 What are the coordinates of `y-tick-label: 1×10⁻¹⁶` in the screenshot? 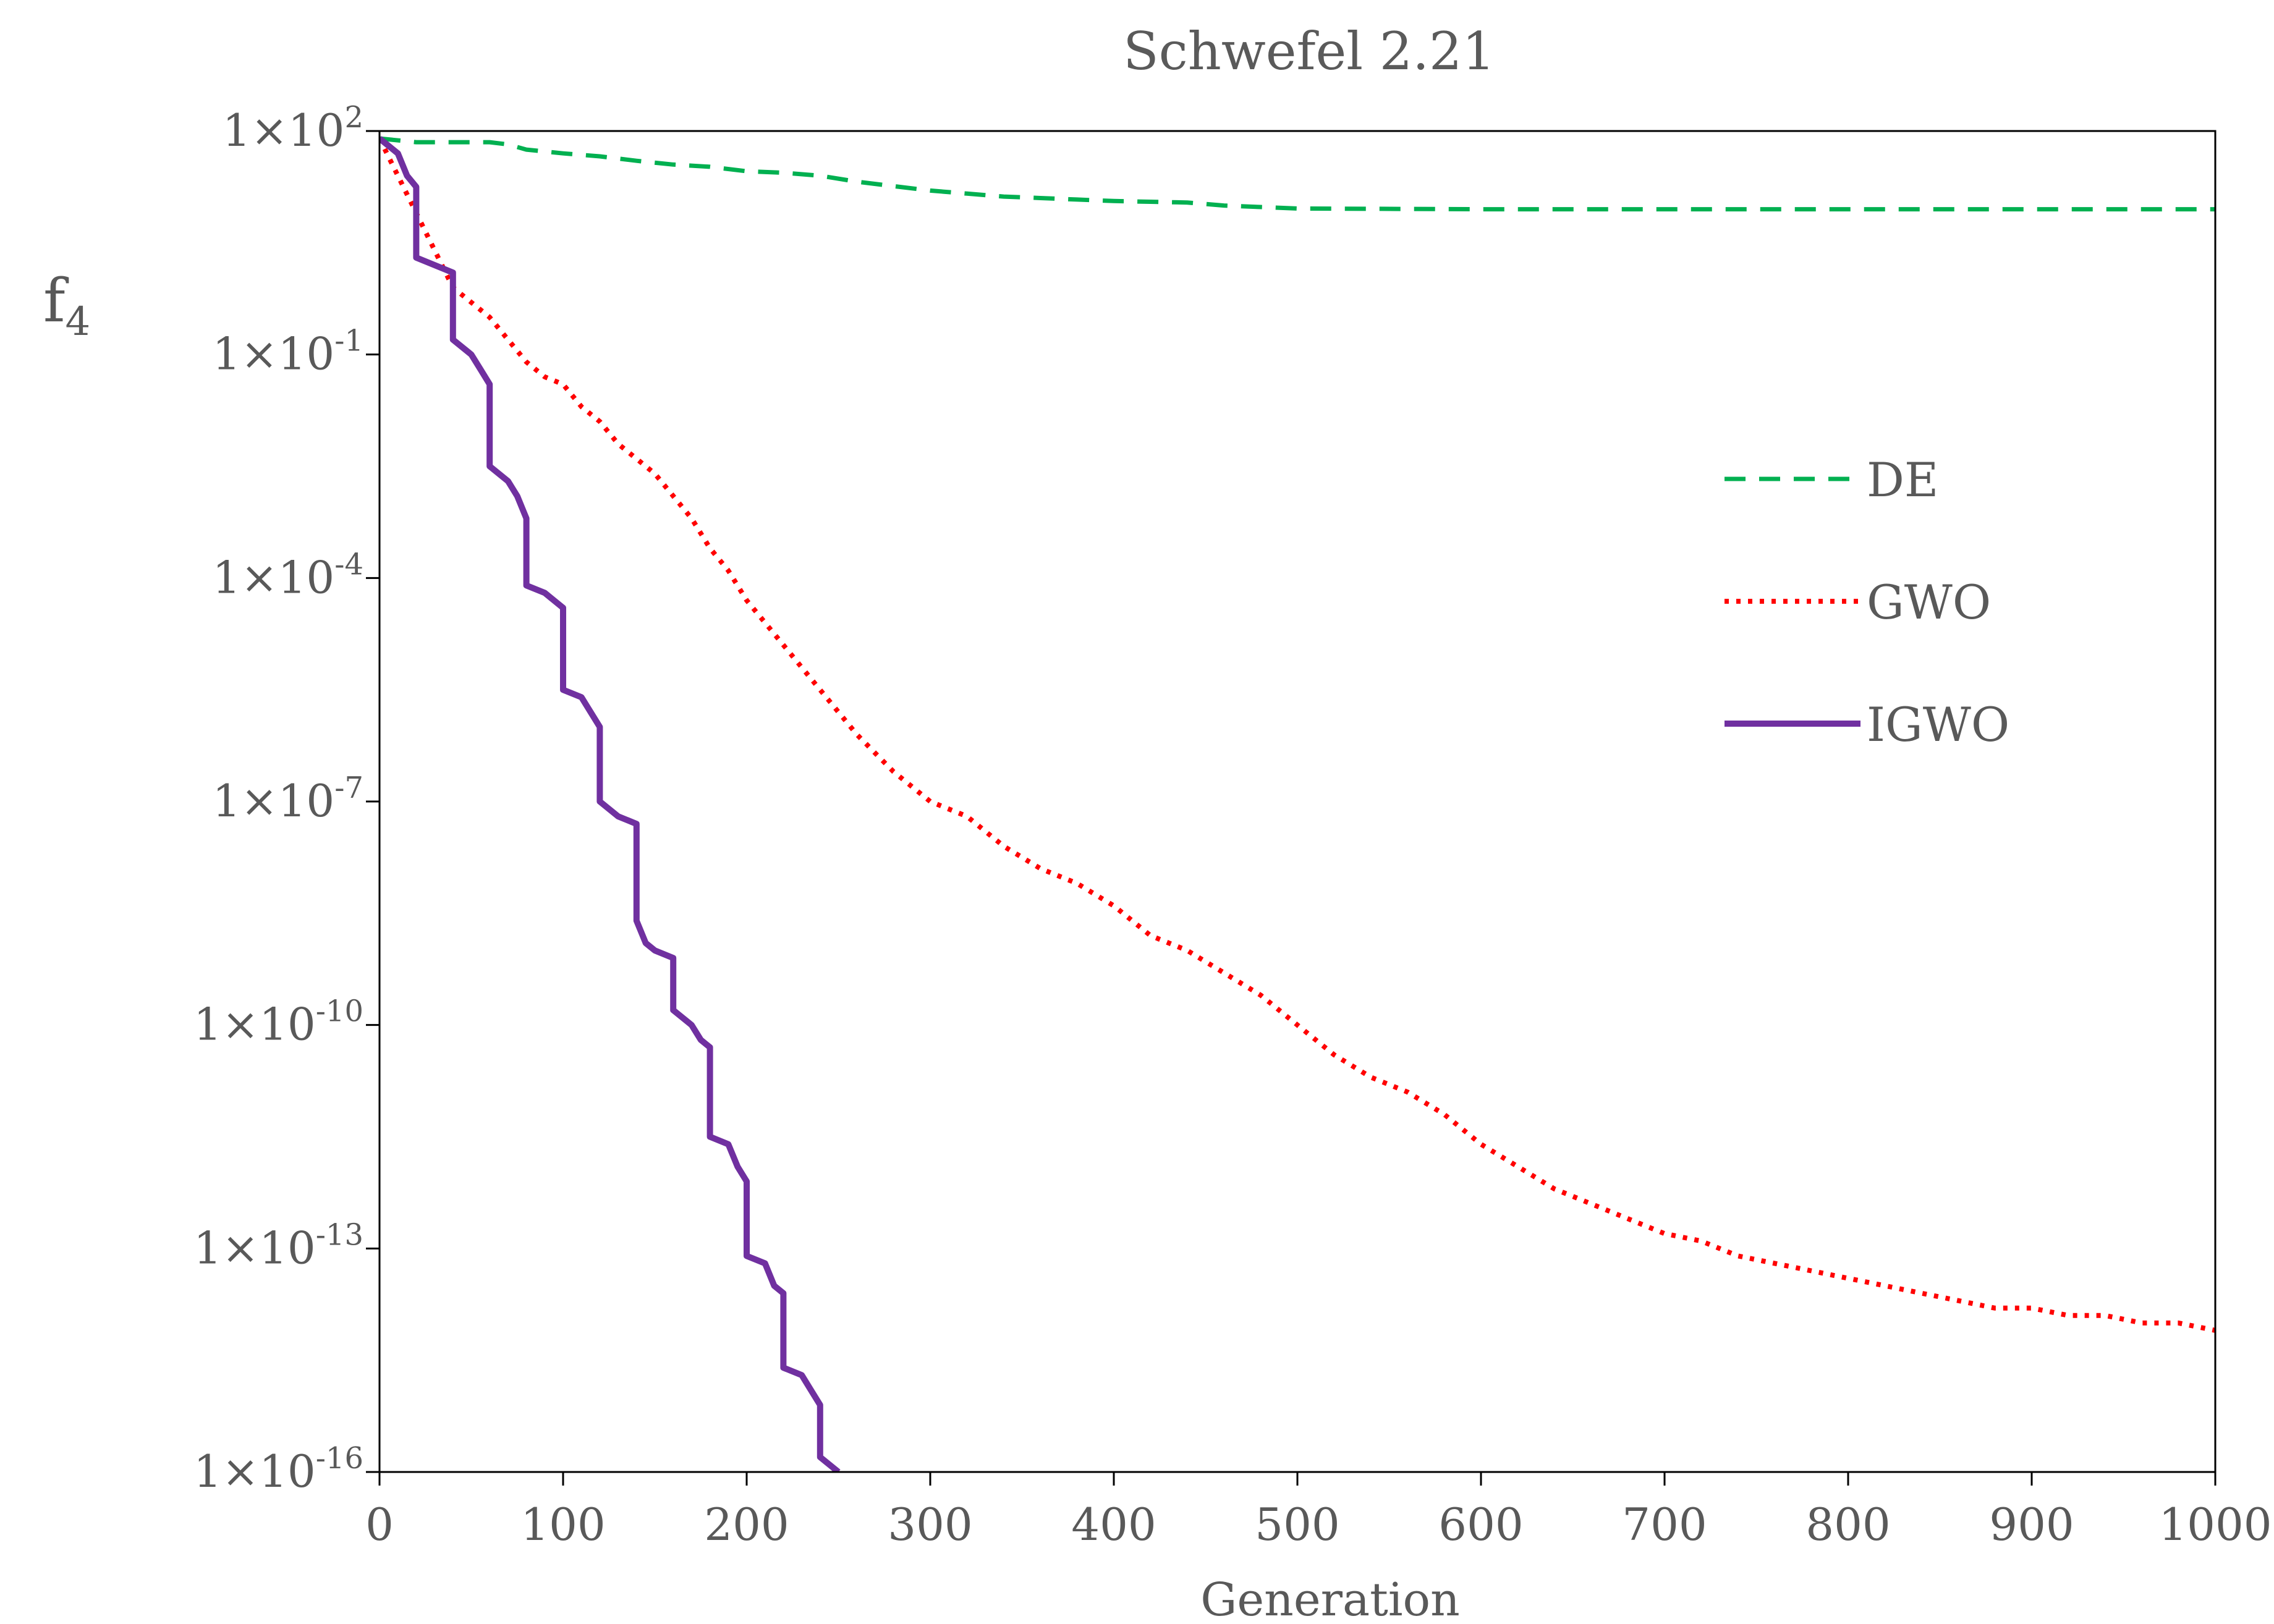 It's located at (278, 1469).